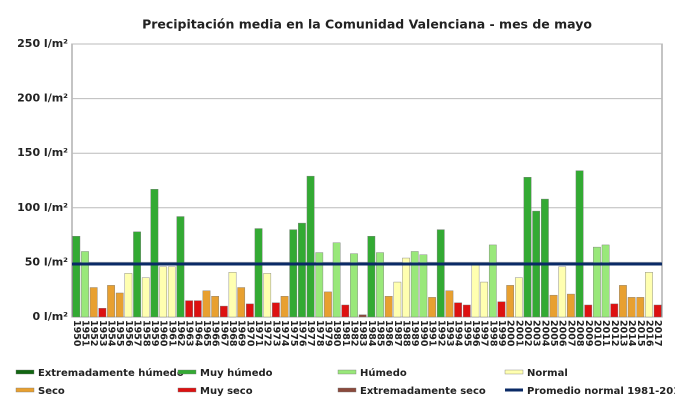 The height and width of the screenshot is (402, 675). I want to click on y-tick-label: 50 l/m², so click(46, 261).